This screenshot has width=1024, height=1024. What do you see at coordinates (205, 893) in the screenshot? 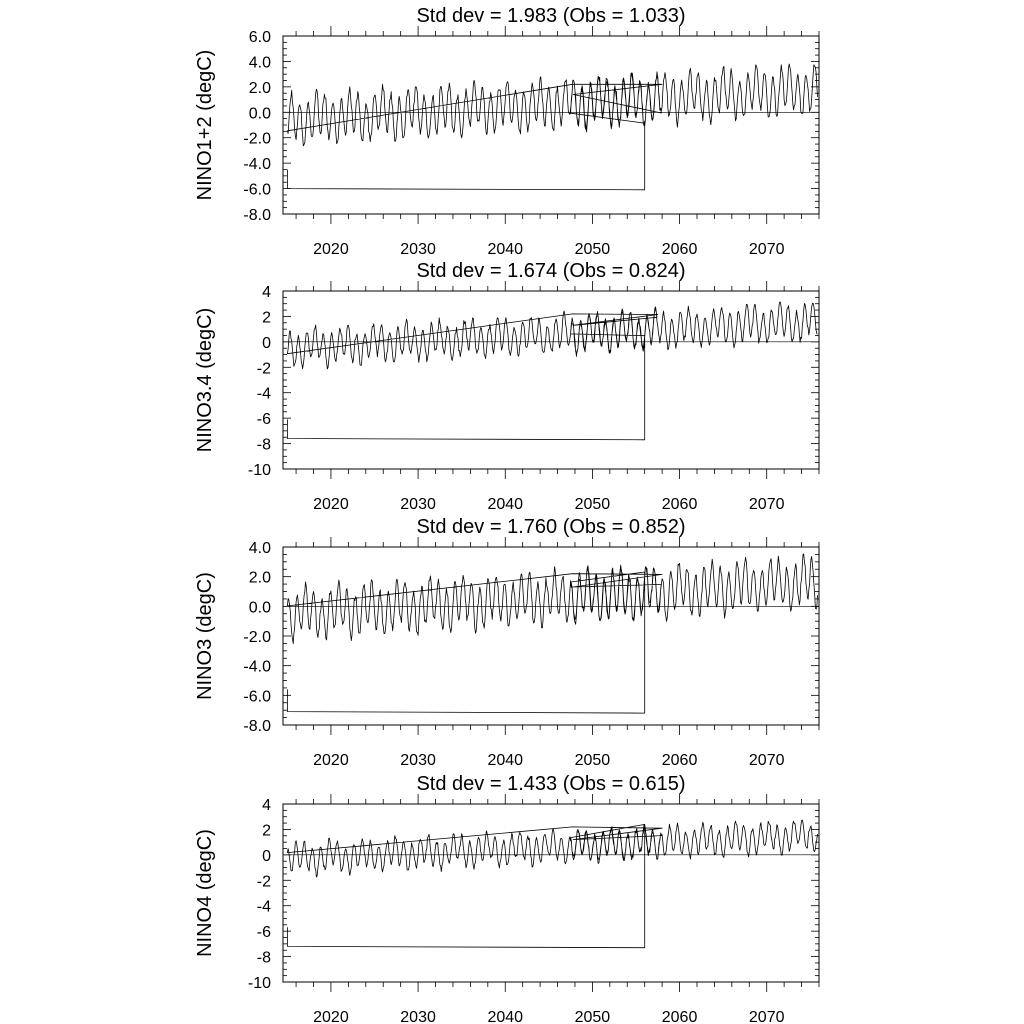
I see `y-axis-label: NINO4 (degC)` at bounding box center [205, 893].